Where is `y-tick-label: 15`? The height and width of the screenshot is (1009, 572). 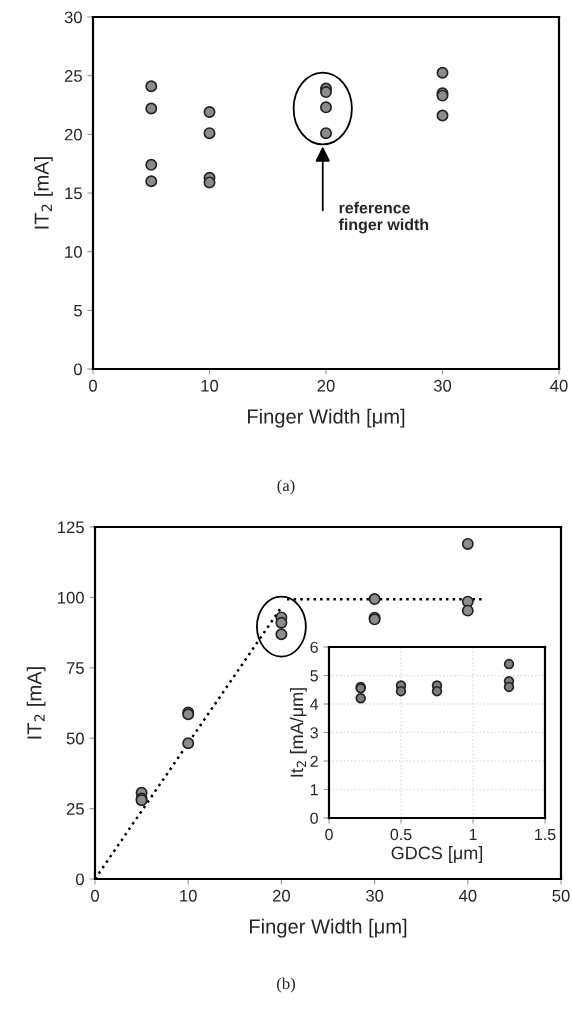
y-tick-label: 15 is located at coordinates (73, 193).